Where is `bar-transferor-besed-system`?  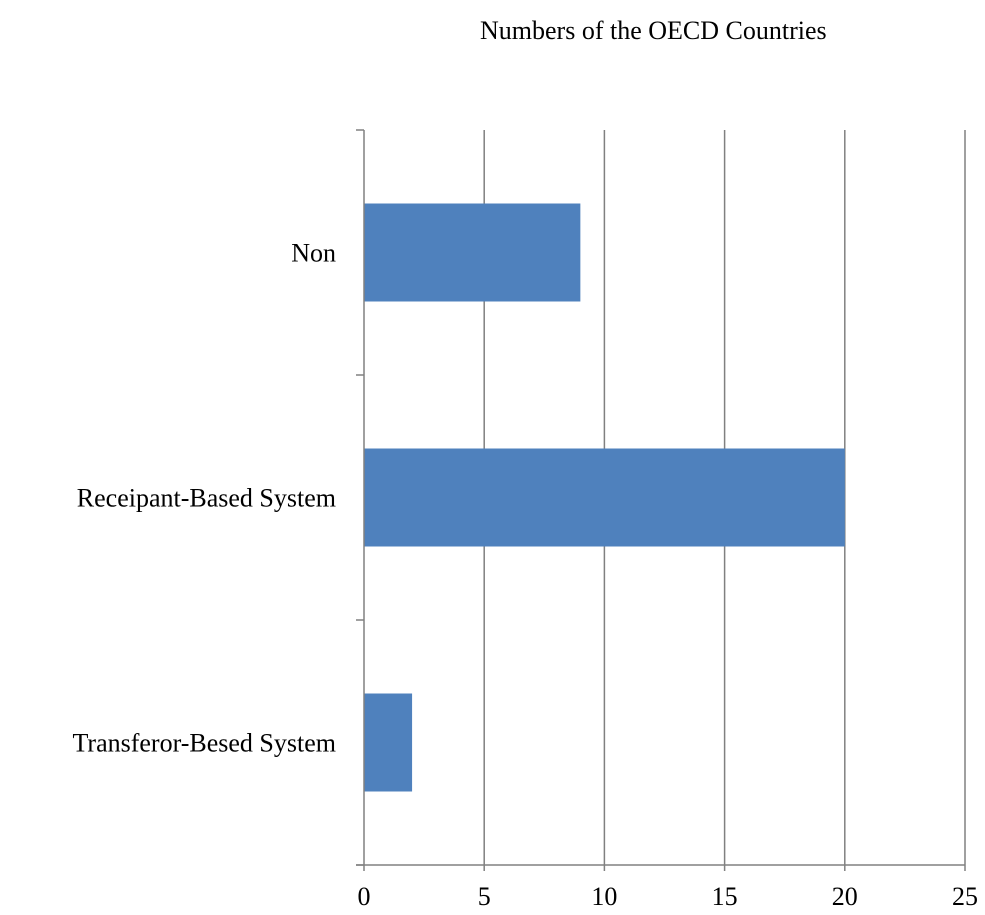
bar-transferor-besed-system is located at coordinates (388, 742).